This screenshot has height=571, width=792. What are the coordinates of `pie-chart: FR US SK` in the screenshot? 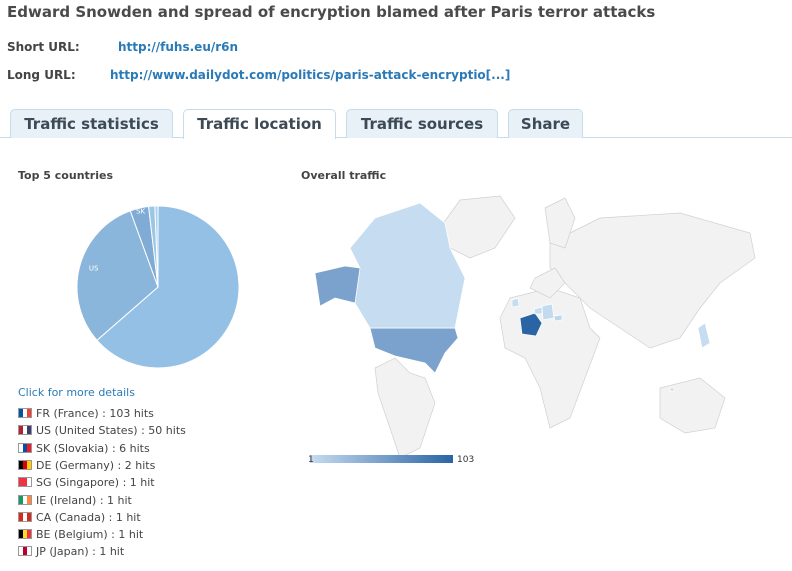 It's located at (169, 287).